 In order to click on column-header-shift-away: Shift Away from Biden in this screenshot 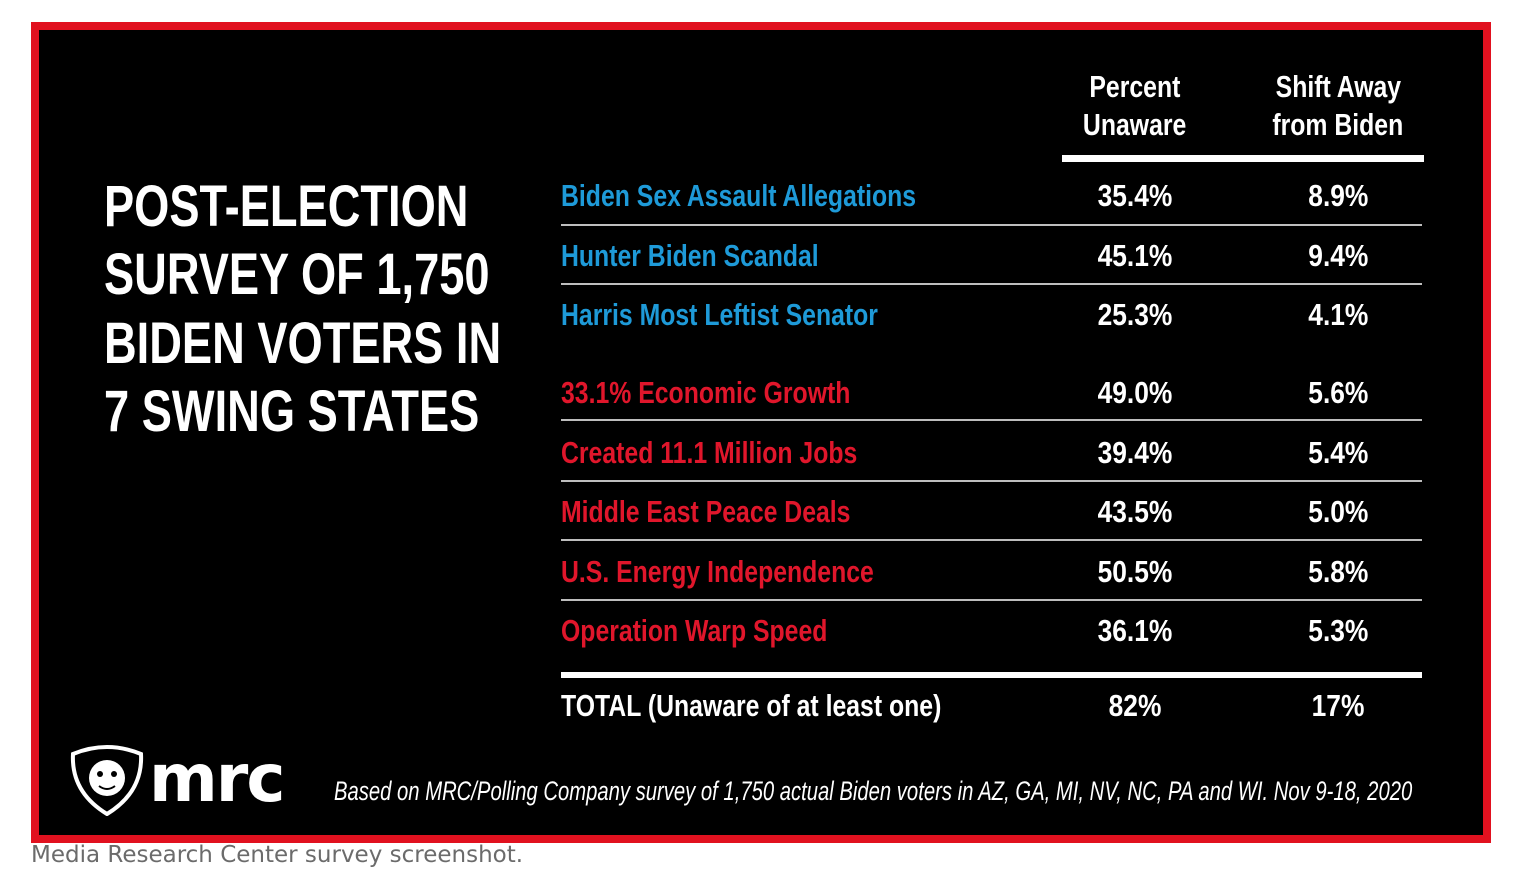, I will do `click(1338, 105)`.